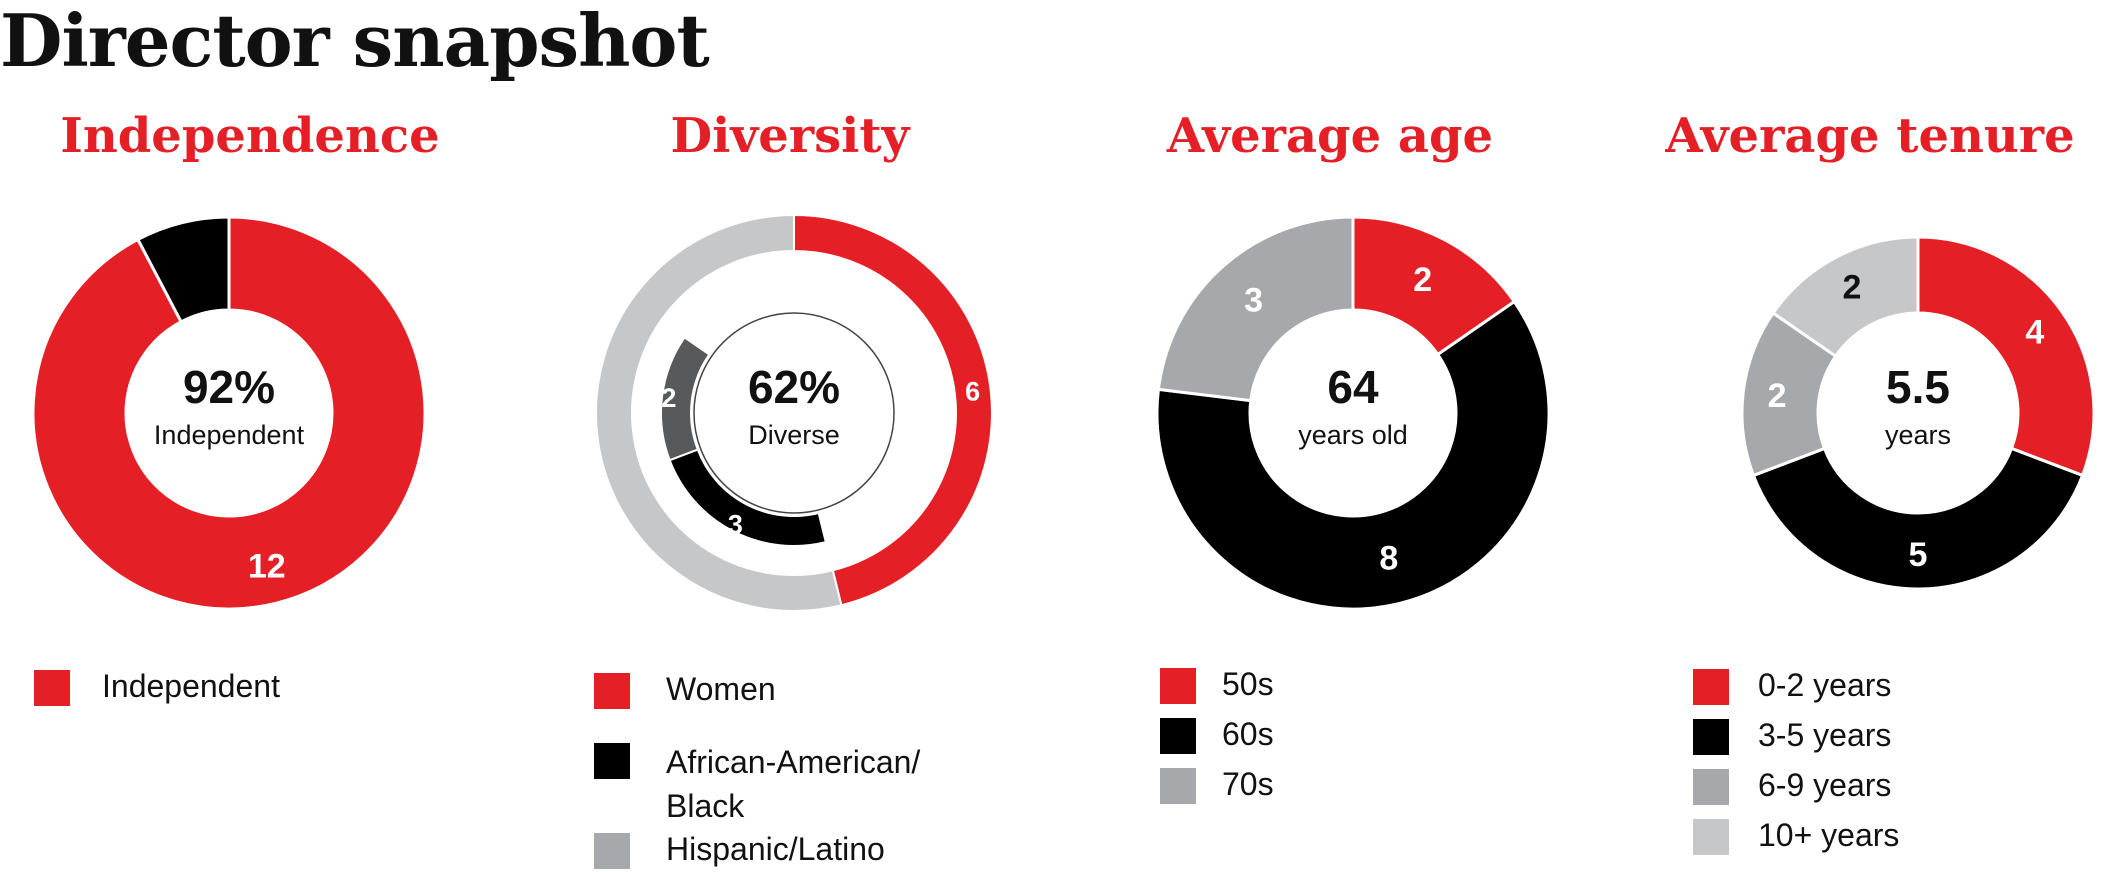 The image size is (2123, 872). Describe the element at coordinates (1178, 686) in the screenshot. I see `legend-swatch-50s` at that location.